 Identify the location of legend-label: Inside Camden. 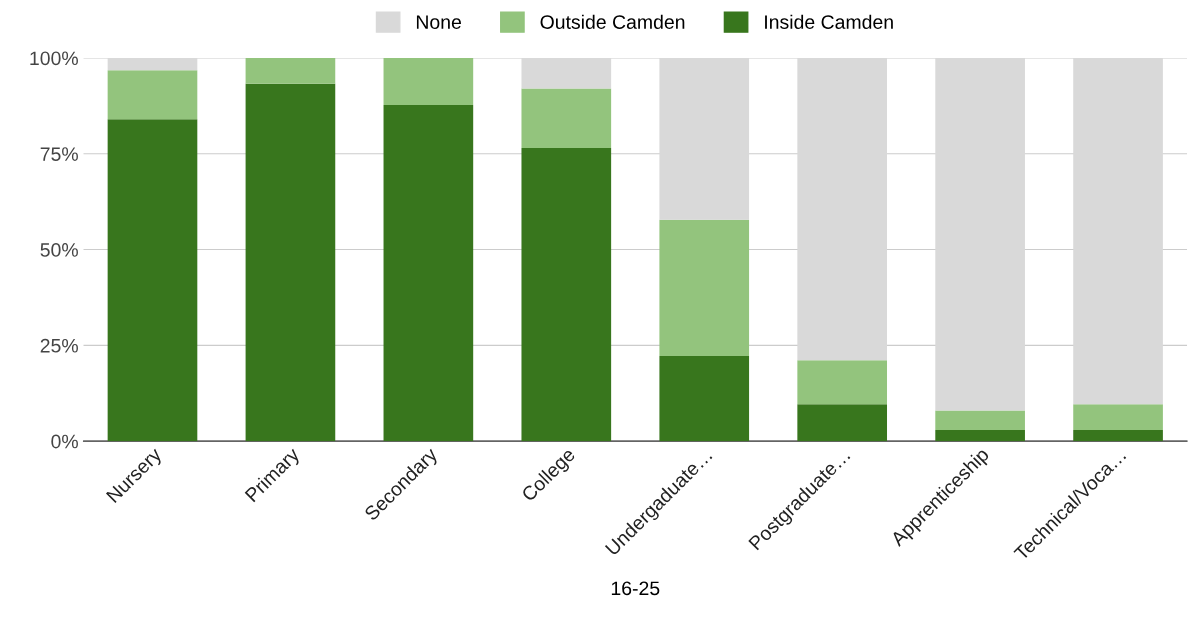
(829, 21).